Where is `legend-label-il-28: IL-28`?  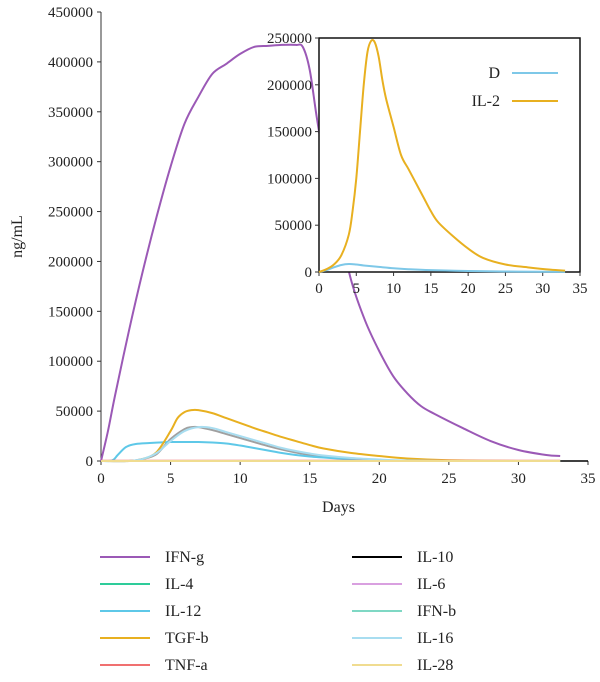
legend-label-il-28: IL-28 is located at coordinates (435, 665).